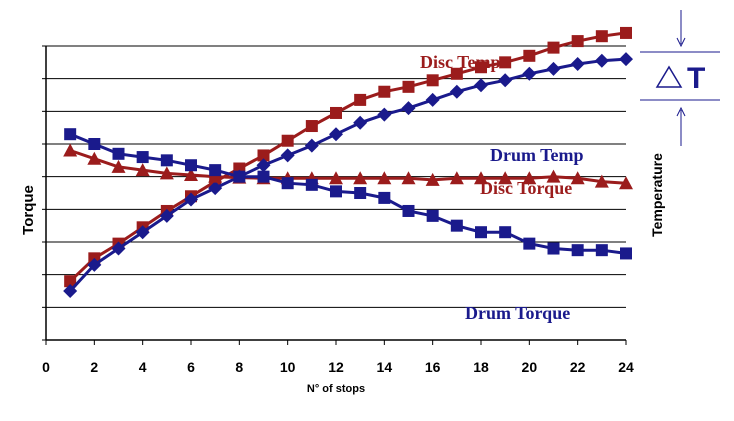  What do you see at coordinates (537, 155) in the screenshot?
I see `label-drum-temp: Drum Temp` at bounding box center [537, 155].